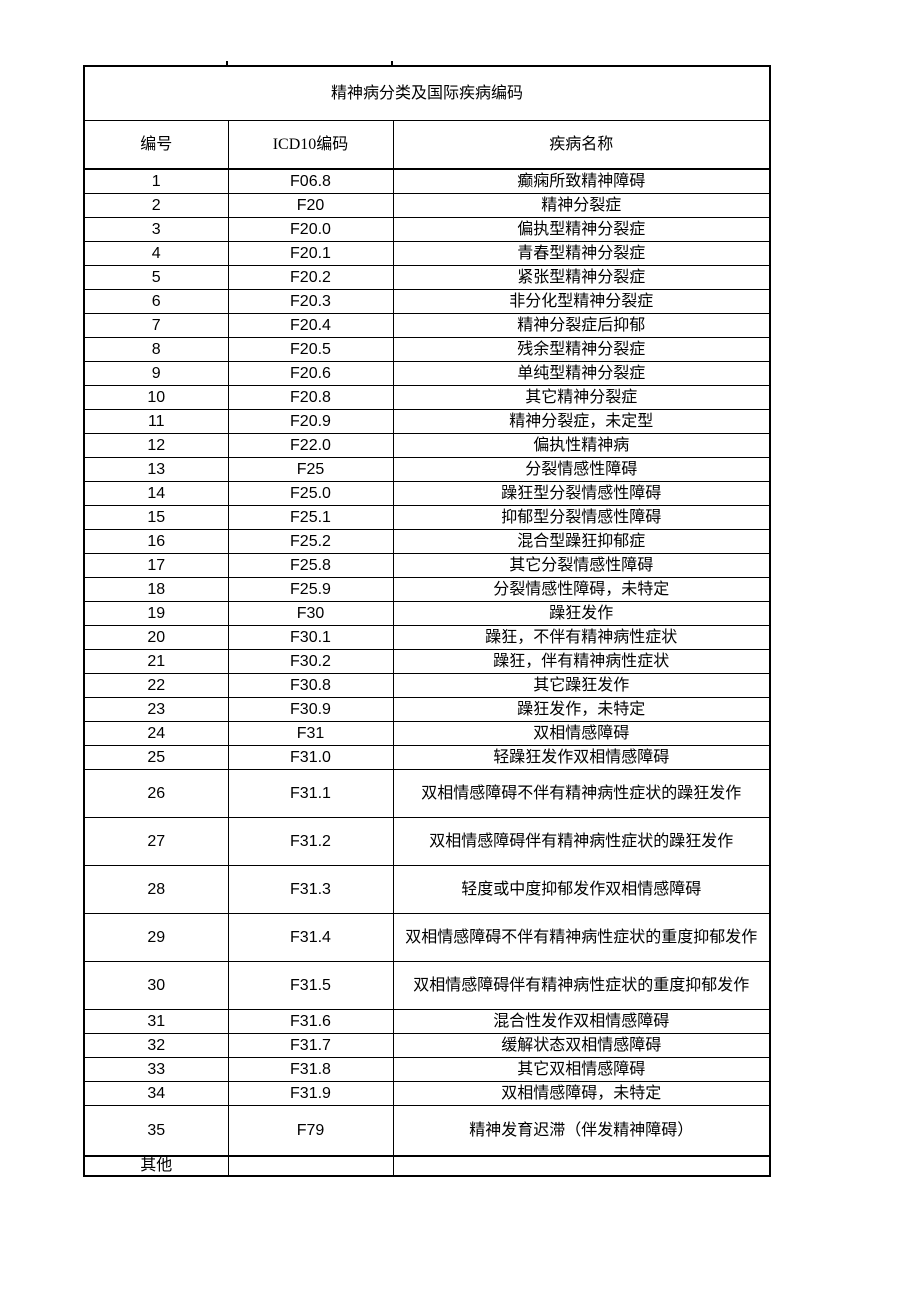  Describe the element at coordinates (310, 793) in the screenshot. I see `icd-code-cell: F31.1` at that location.